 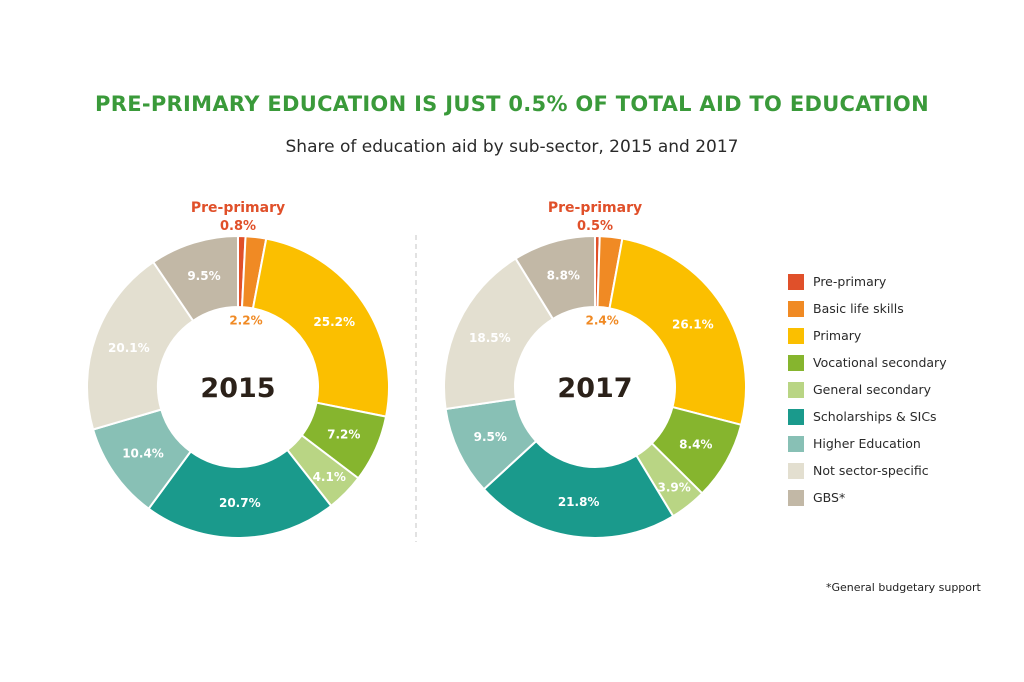 What do you see at coordinates (903, 587) in the screenshot?
I see `footnote: *General budgetary support` at bounding box center [903, 587].